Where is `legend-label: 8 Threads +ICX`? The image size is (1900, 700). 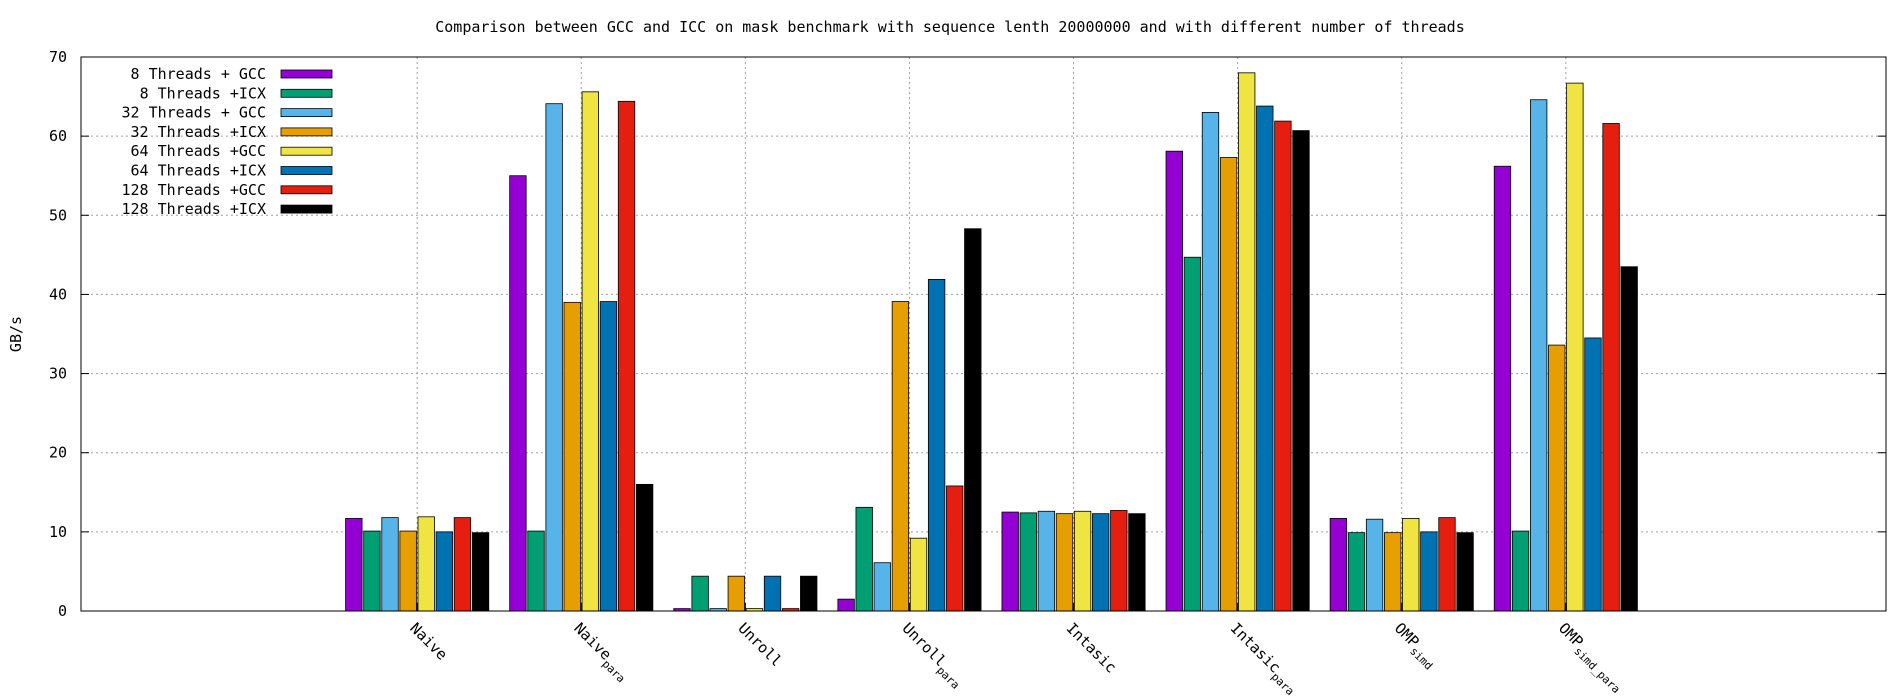
legend-label: 8 Threads +ICX is located at coordinates (203, 93).